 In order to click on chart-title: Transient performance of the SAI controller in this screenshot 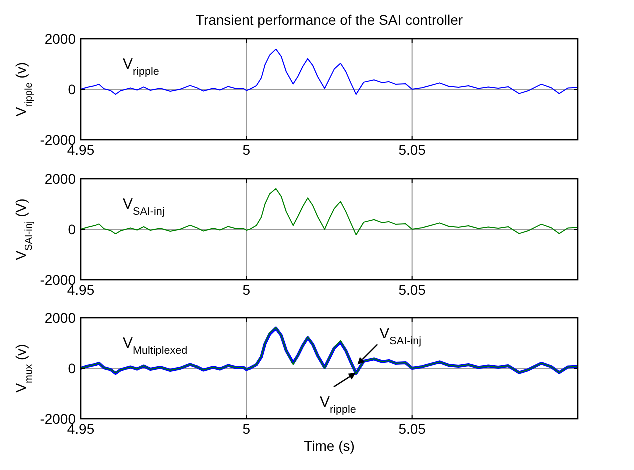, I will do `click(330, 20)`.